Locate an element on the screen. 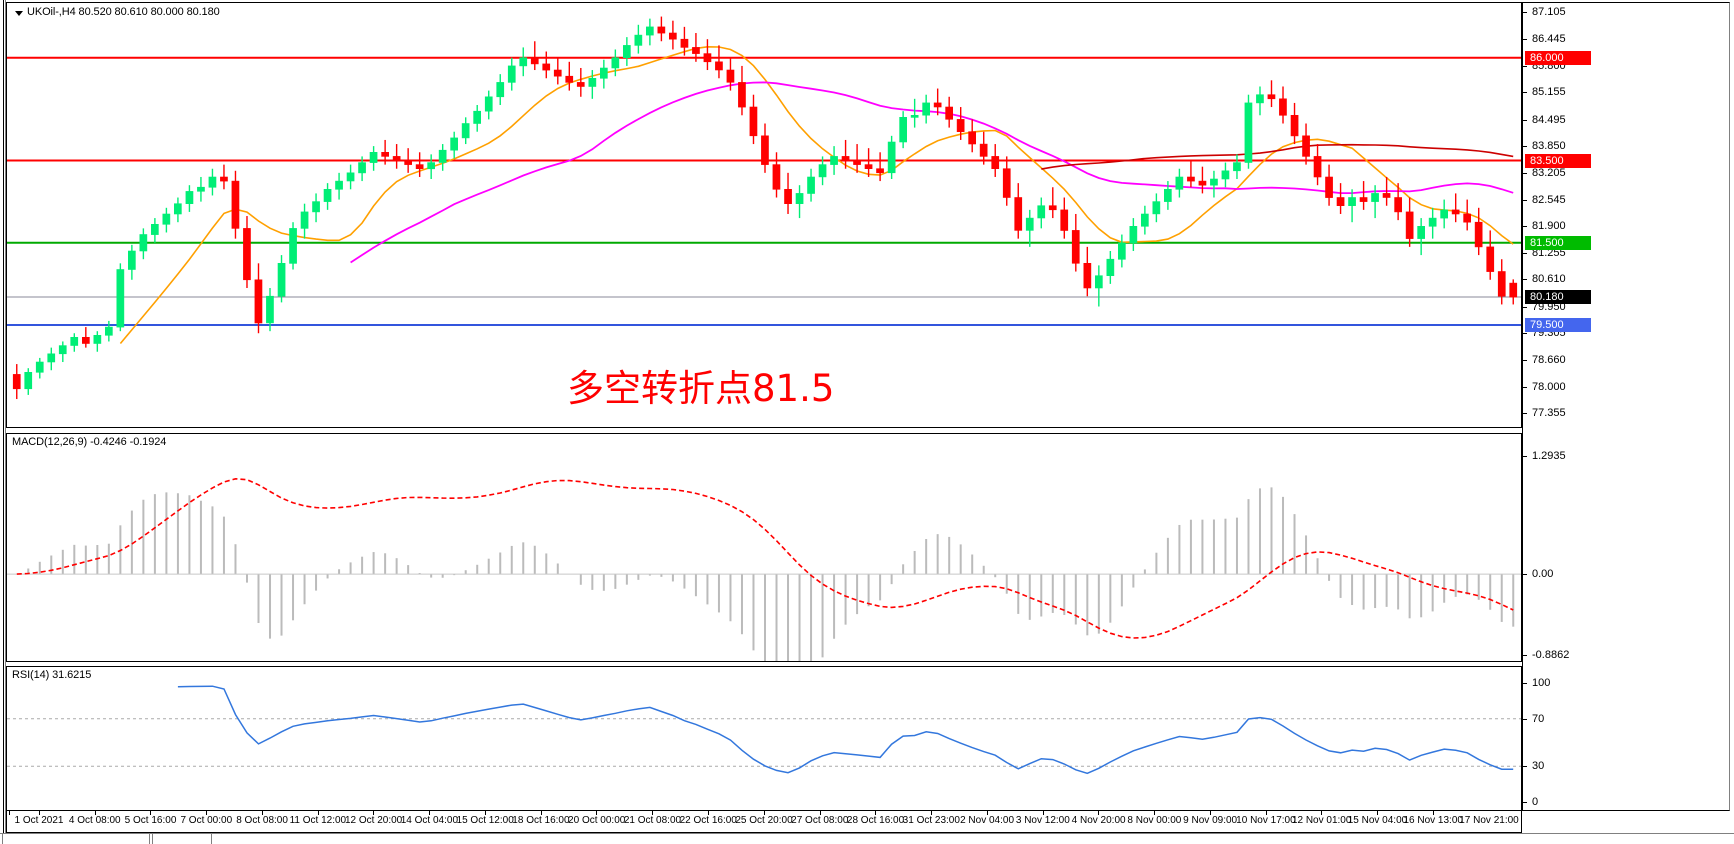  time-label-21: 9 Nov 09:00 is located at coordinates (1210, 820).